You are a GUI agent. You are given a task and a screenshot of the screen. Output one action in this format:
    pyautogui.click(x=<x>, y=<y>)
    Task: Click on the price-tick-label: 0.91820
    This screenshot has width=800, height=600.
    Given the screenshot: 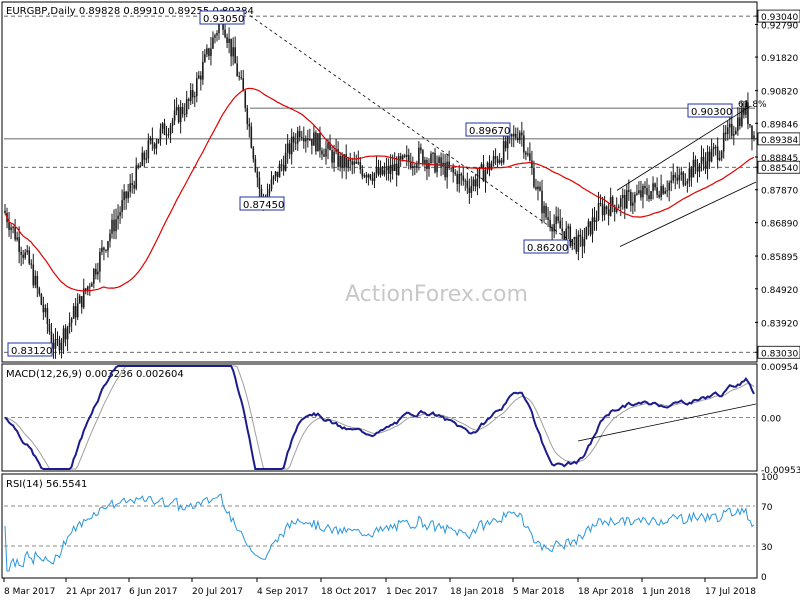 What is the action you would take?
    pyautogui.click(x=779, y=59)
    